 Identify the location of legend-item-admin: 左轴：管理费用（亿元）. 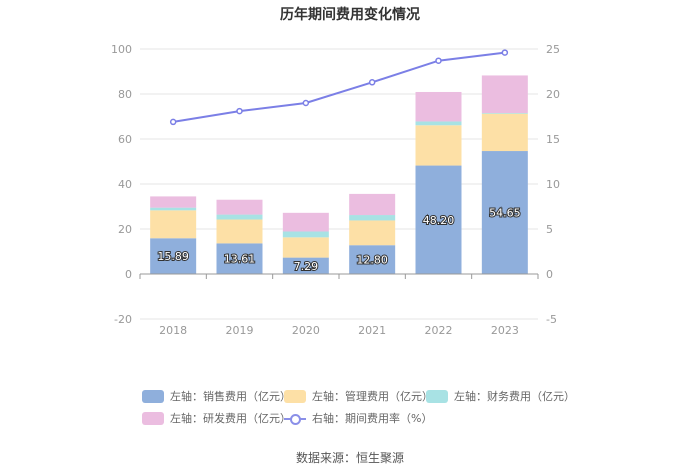
(358, 396).